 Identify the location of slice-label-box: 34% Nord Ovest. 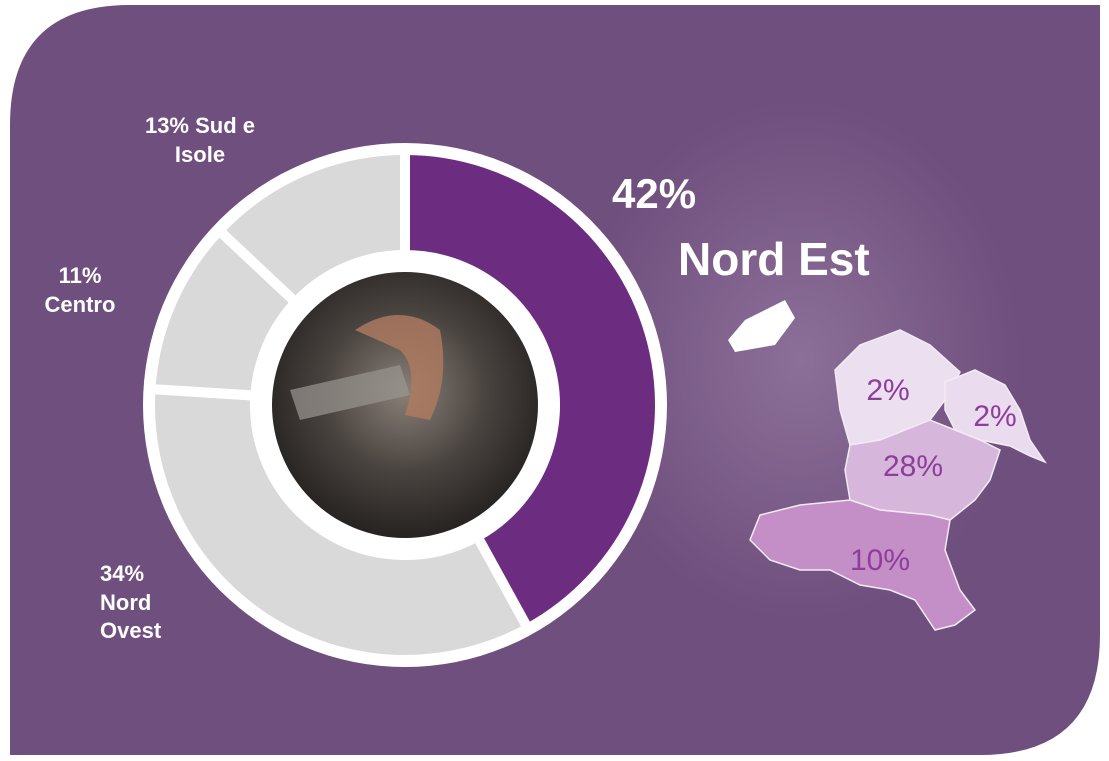
(140, 603).